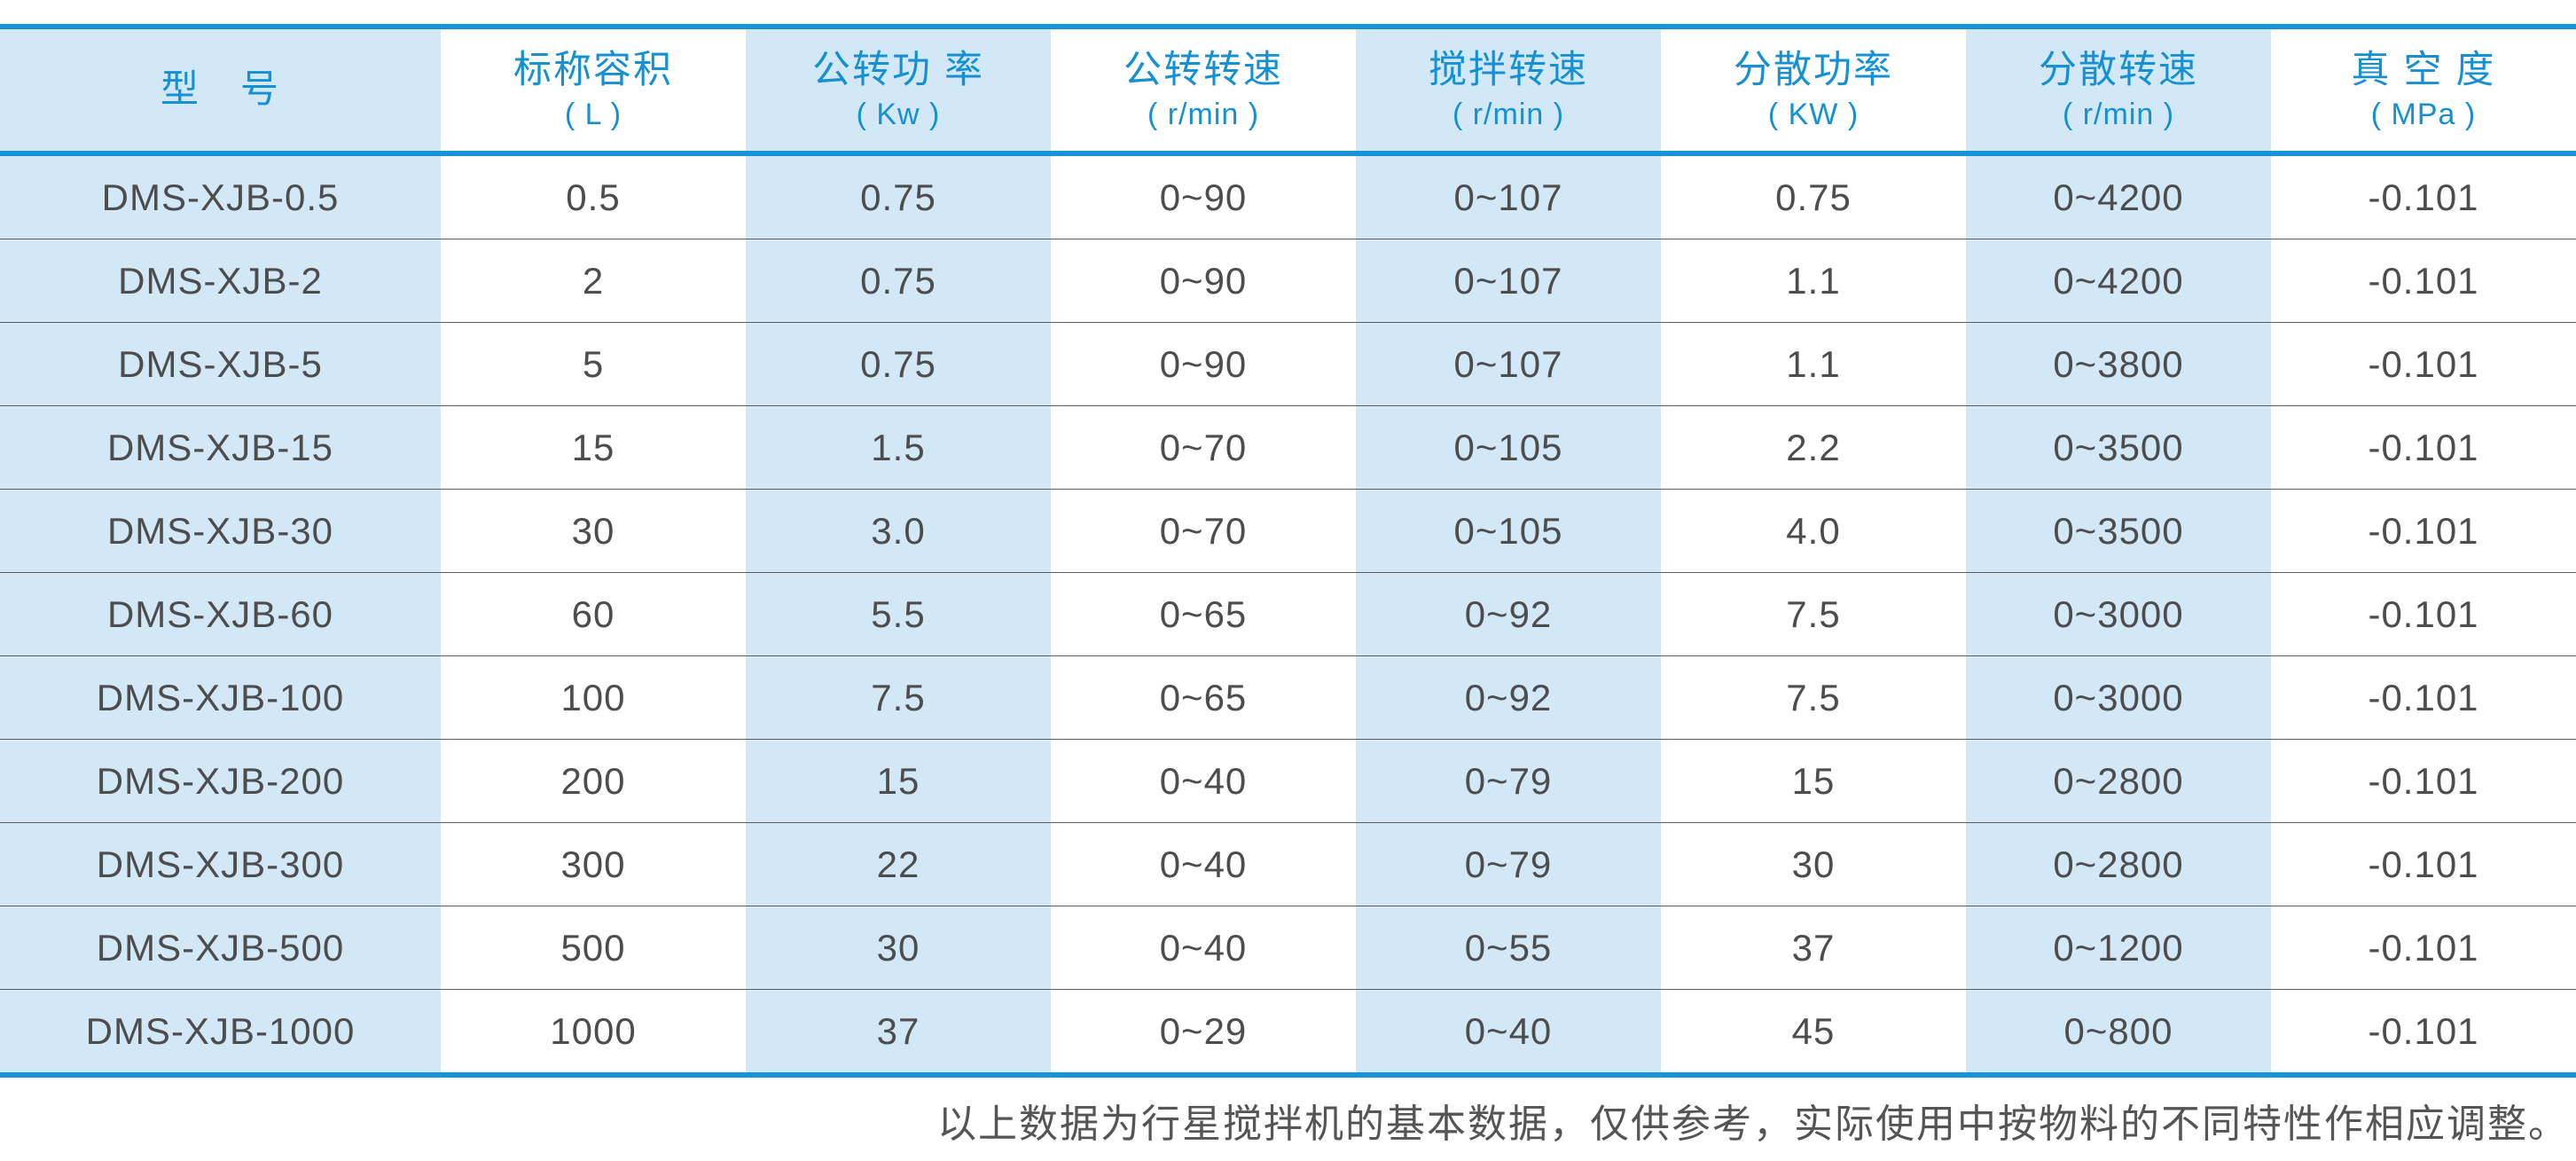  Describe the element at coordinates (220, 196) in the screenshot. I see `model-cell: DMS-XJB-0.5` at that location.